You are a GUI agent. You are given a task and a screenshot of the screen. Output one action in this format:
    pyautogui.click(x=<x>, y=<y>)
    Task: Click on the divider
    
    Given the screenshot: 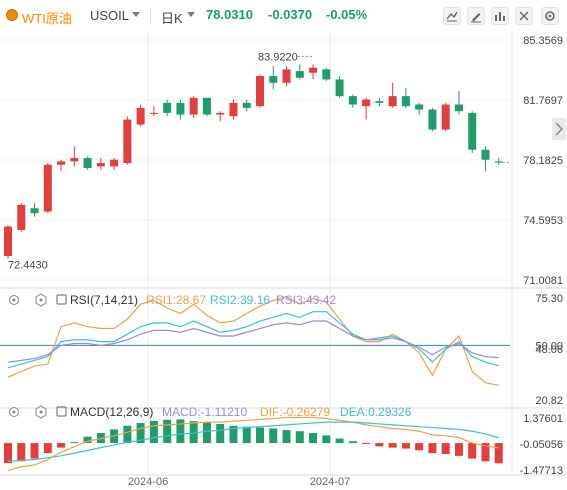 What is the action you would take?
    pyautogui.click(x=150, y=16)
    